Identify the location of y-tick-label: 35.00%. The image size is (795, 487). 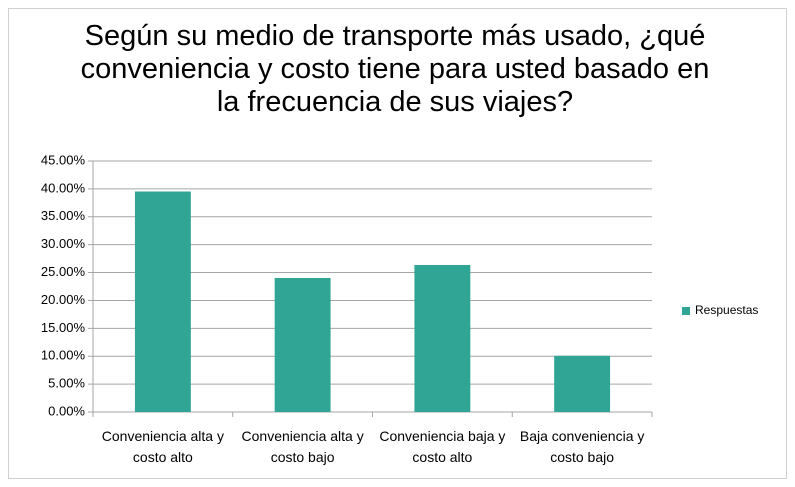
(63, 215).